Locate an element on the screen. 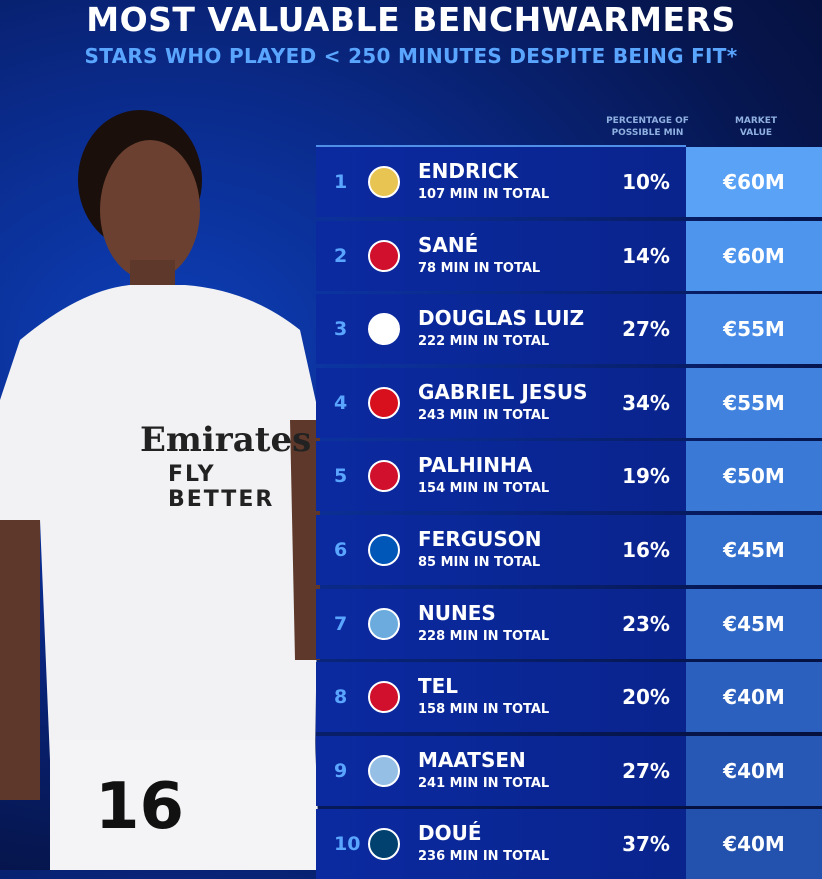  slogan-text: FLY BETTER is located at coordinates (221, 487).